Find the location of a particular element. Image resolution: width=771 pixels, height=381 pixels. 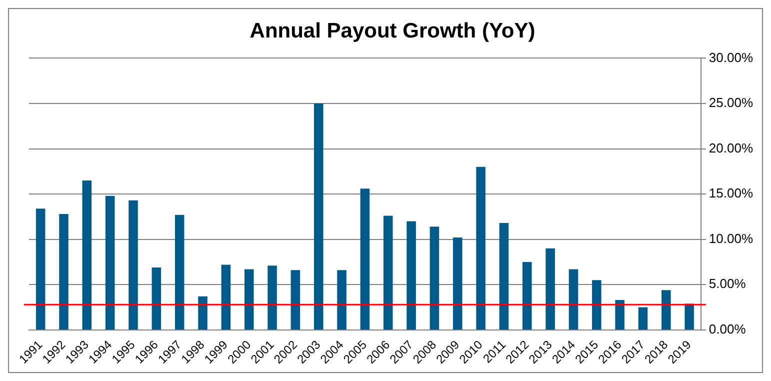

y-tick-label: 15.00% is located at coordinates (731, 193).